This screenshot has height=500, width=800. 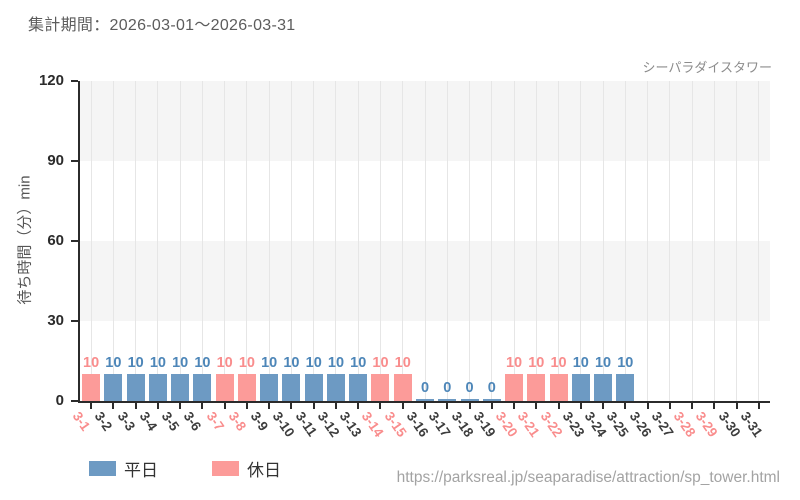 I want to click on x-tick-label: 3-12, so click(x=328, y=424).